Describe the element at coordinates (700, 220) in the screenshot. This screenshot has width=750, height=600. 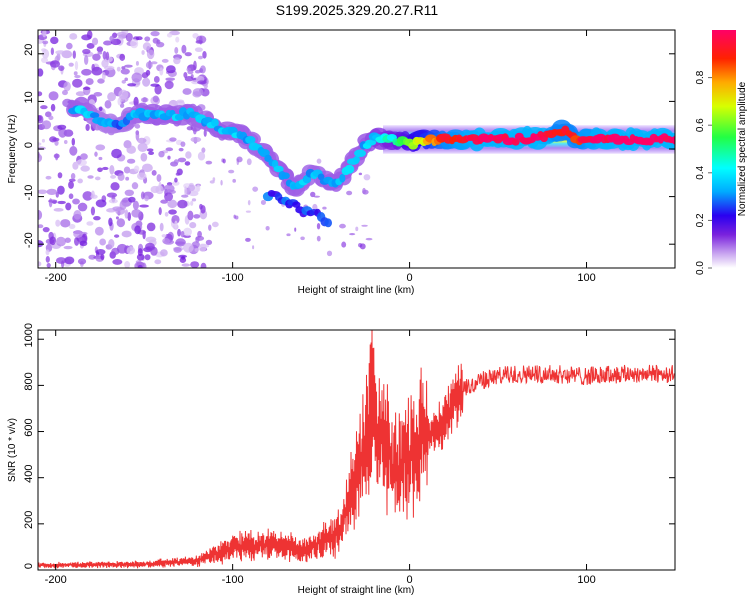
I see `colorbar-tick-label: 0.2` at that location.